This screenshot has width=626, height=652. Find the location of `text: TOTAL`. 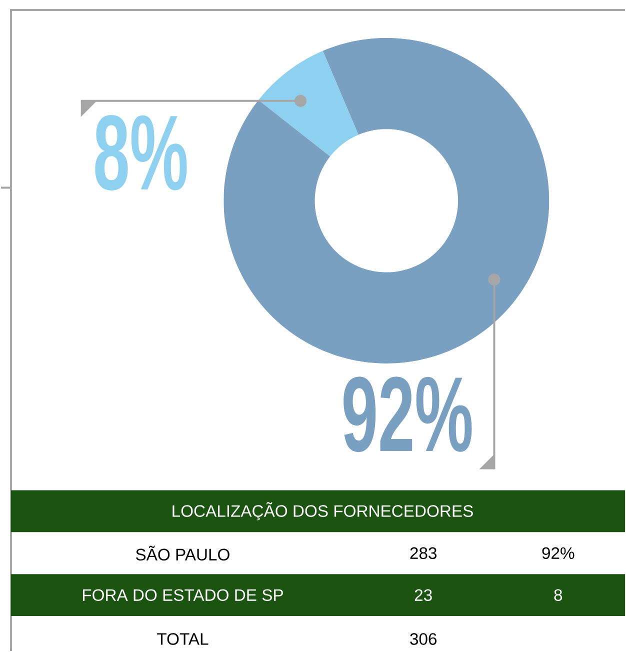

text: TOTAL is located at coordinates (182, 639).